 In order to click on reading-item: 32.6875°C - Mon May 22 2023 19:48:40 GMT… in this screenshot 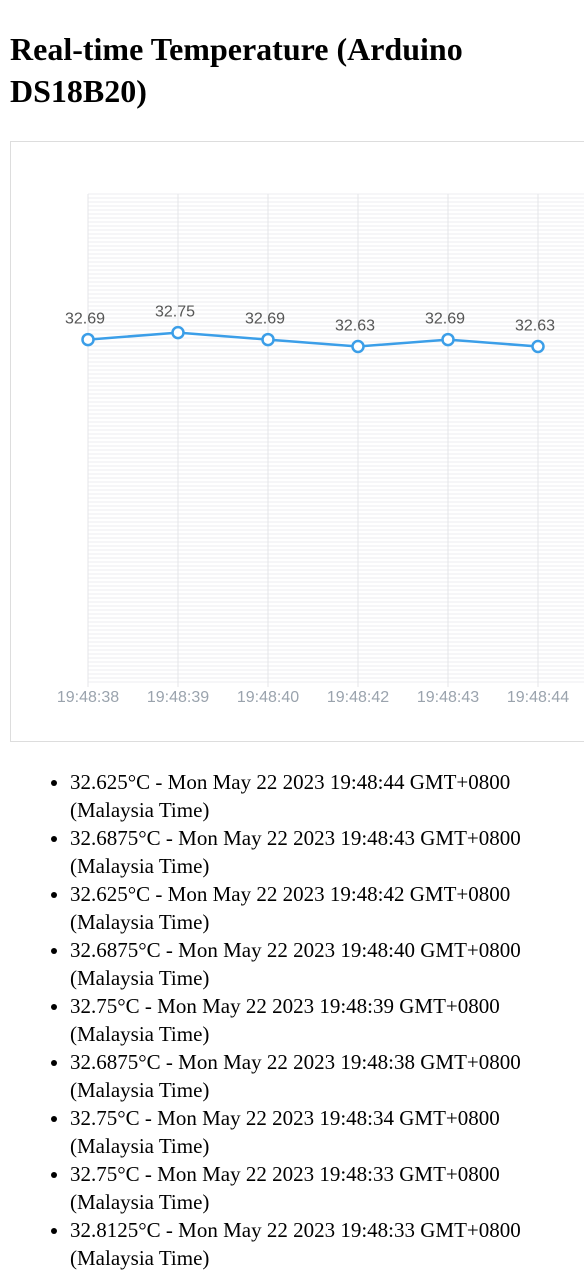, I will do `click(325, 964)`.